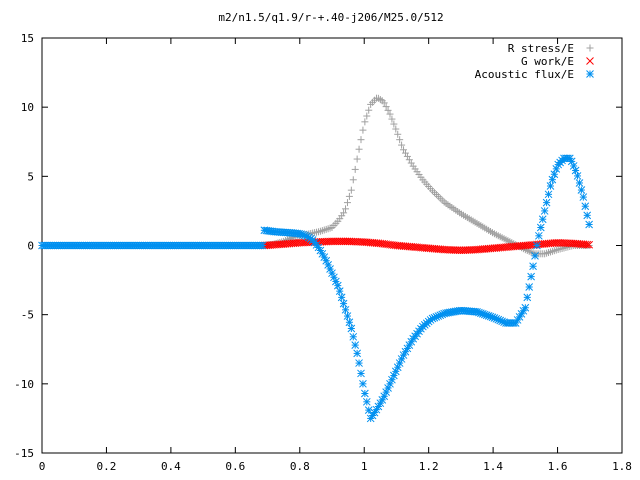 The image size is (640, 480). I want to click on x-tick-label: 1, so click(364, 466).